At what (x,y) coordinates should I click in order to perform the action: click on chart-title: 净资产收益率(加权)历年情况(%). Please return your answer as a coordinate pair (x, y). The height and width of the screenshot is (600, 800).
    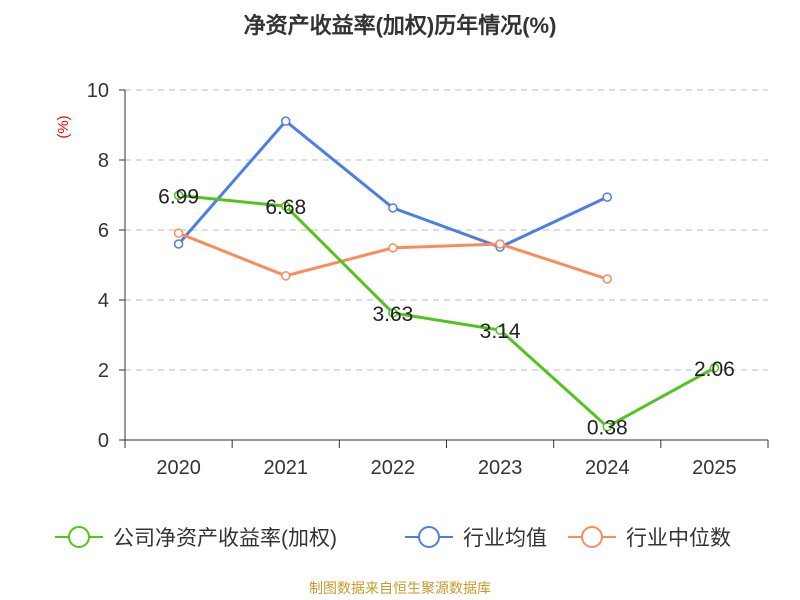
    Looking at the image, I should click on (400, 25).